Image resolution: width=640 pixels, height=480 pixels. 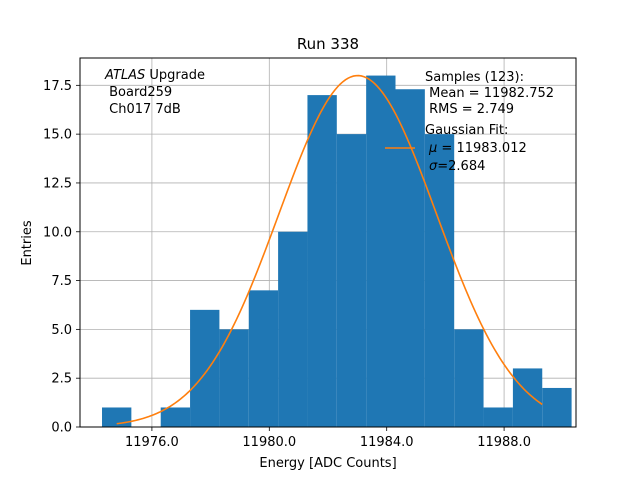 I want to click on legend-sigma-value: =2.684, so click(x=461, y=166).